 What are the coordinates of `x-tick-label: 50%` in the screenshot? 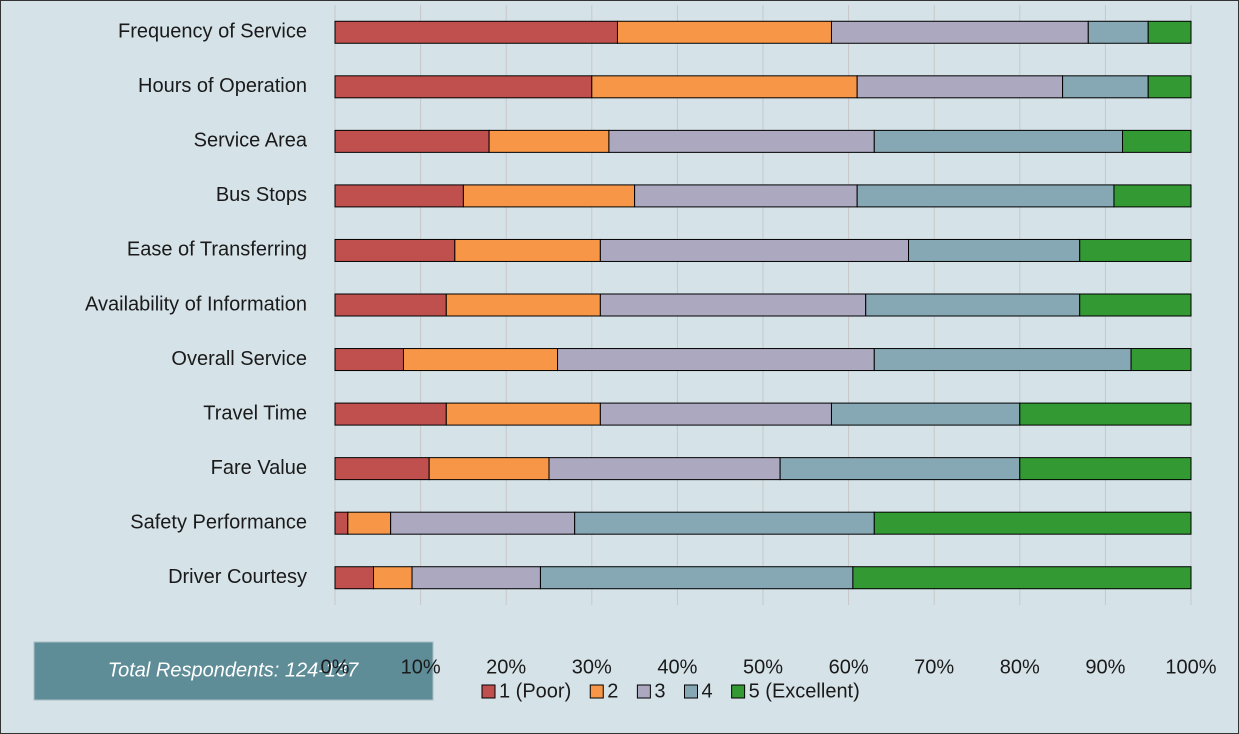 It's located at (763, 667).